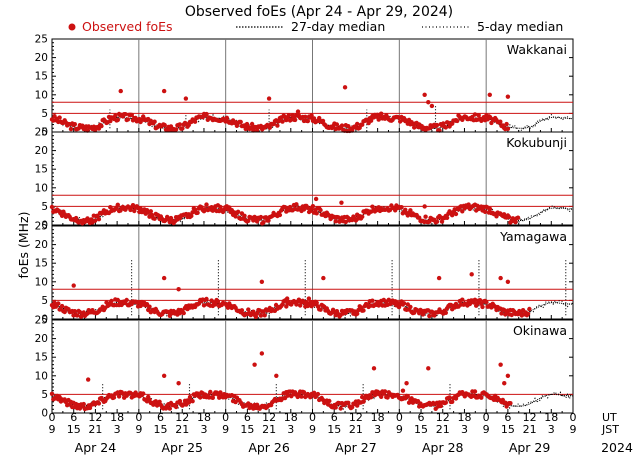  I want to click on ut-tick-label: 12, so click(530, 417).